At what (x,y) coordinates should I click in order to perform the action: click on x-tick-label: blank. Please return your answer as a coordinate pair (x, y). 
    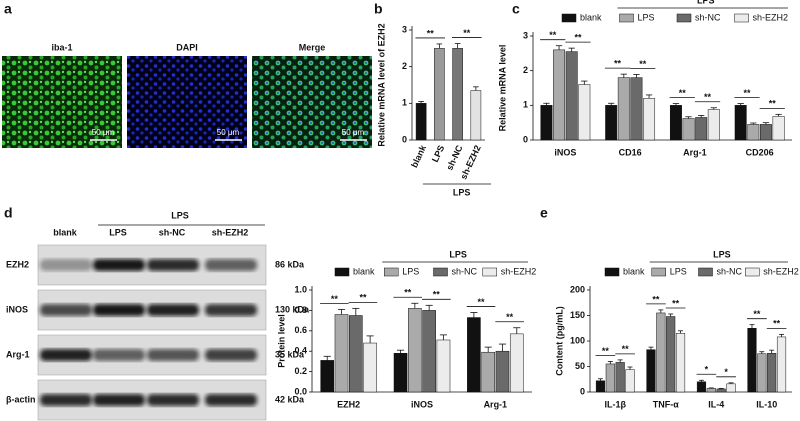
    Looking at the image, I should click on (418, 156).